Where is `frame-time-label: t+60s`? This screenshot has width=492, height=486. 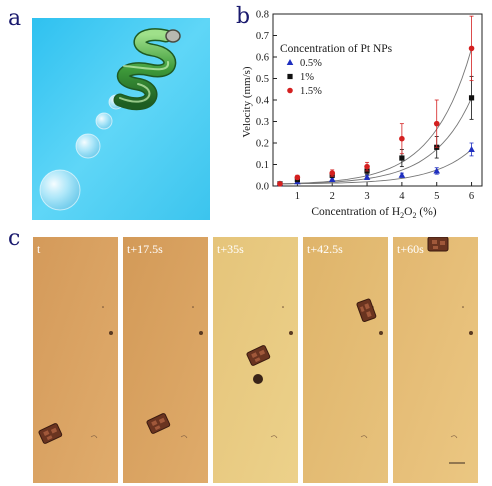
frame-time-label: t+60s is located at coordinates (410, 249).